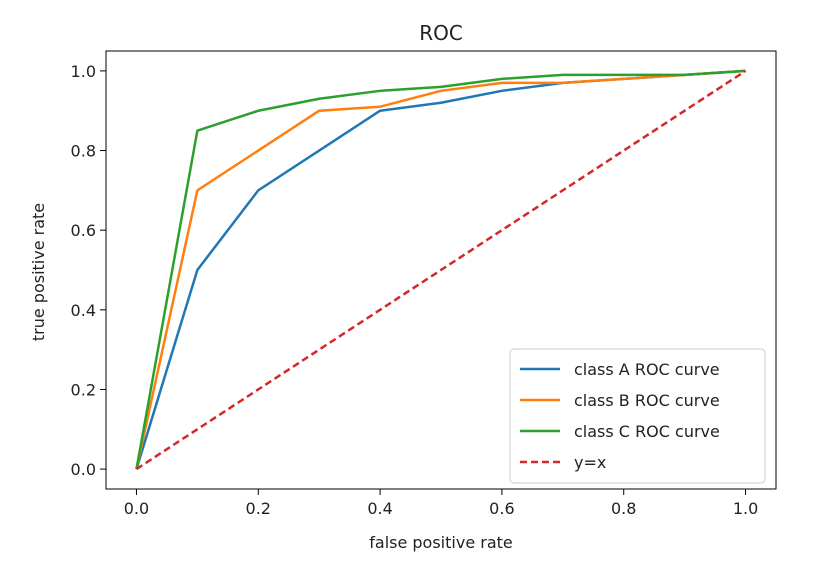 This screenshot has width=832, height=579. I want to click on y-tick-label: 0.6, so click(83, 230).